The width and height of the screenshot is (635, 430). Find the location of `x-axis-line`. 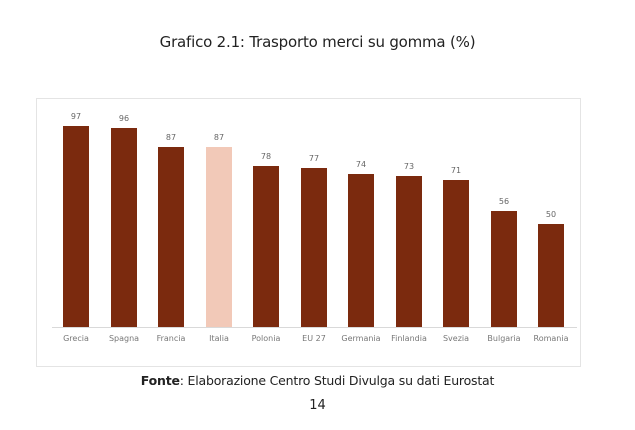

x-axis-line is located at coordinates (314, 327).